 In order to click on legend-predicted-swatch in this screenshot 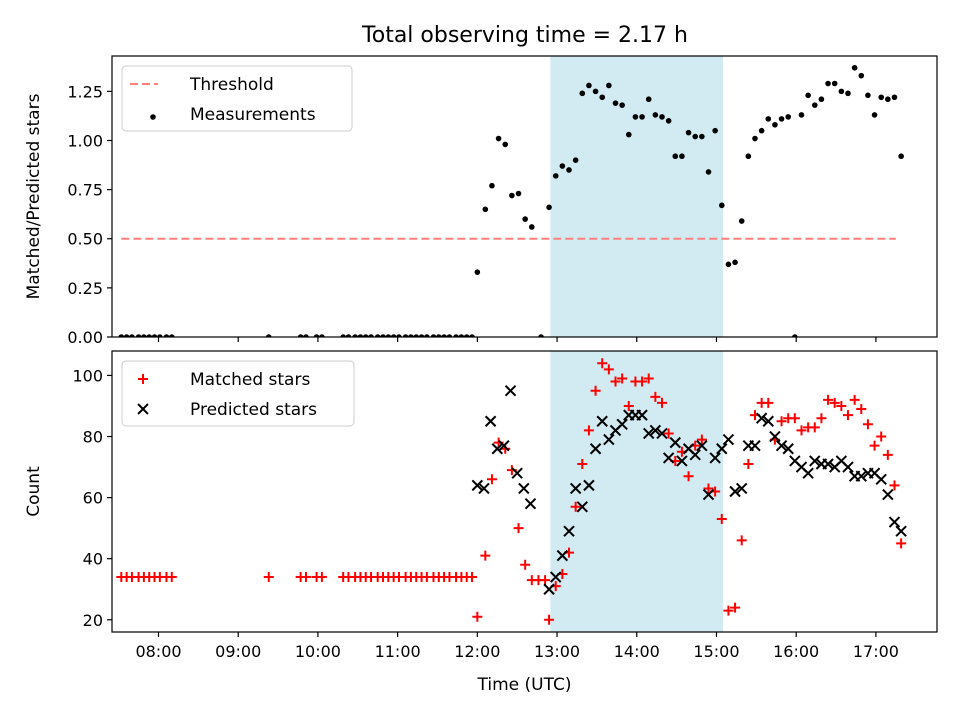, I will do `click(143, 409)`.